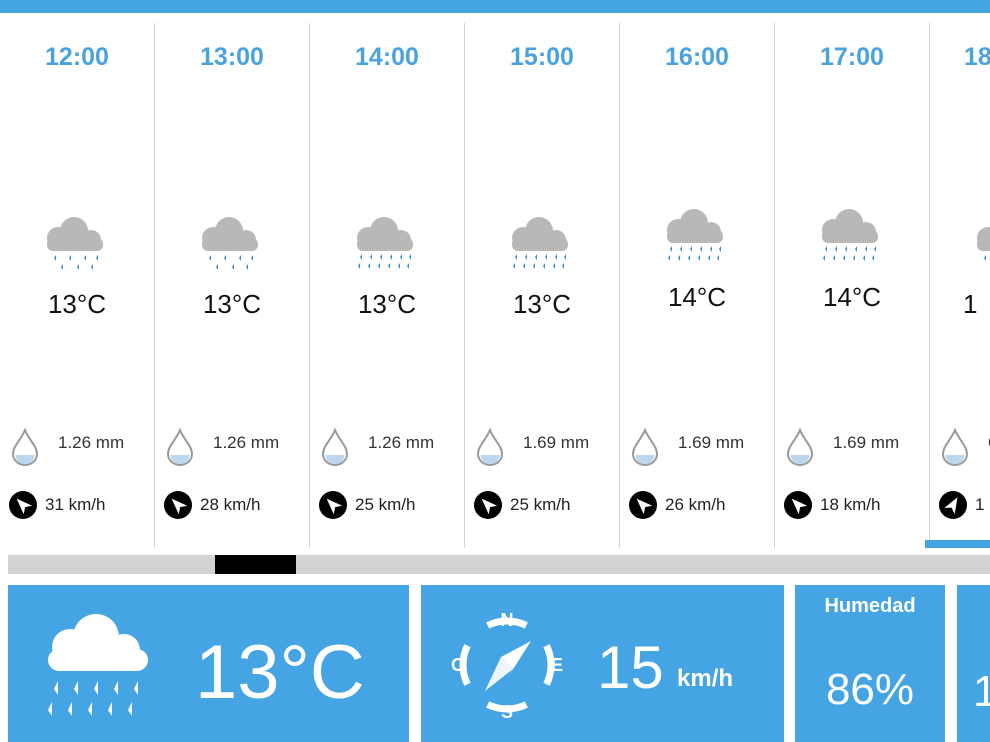 This screenshot has width=990, height=742. Describe the element at coordinates (695, 504) in the screenshot. I see `wind-speed-value: 26 km/h` at that location.